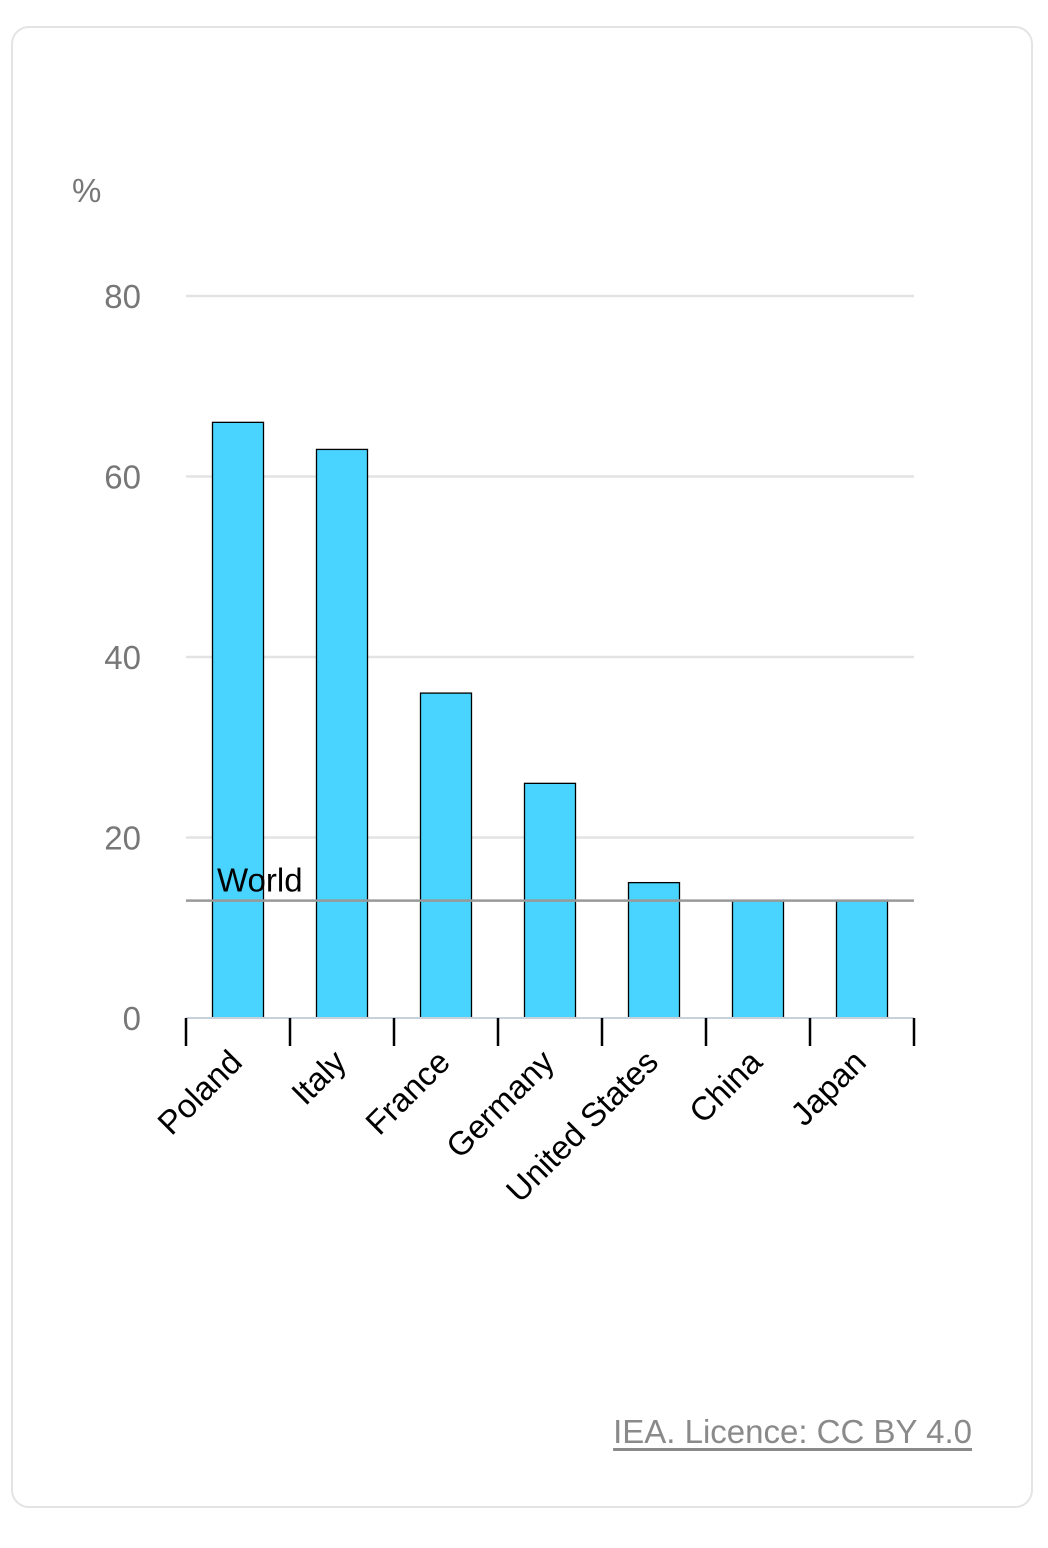  Describe the element at coordinates (407, 1092) in the screenshot. I see `x-category-label: France` at that location.